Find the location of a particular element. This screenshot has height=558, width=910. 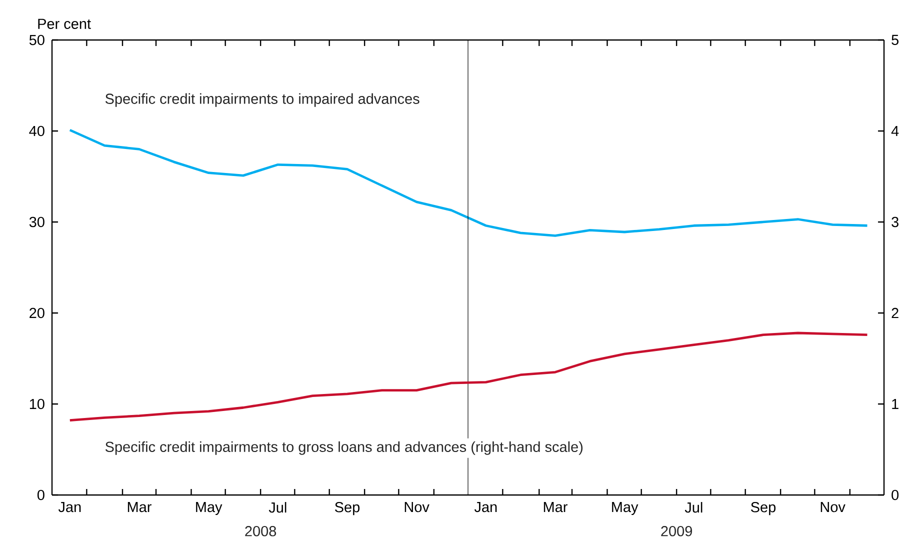

y2-tick-label: 1 is located at coordinates (895, 404).